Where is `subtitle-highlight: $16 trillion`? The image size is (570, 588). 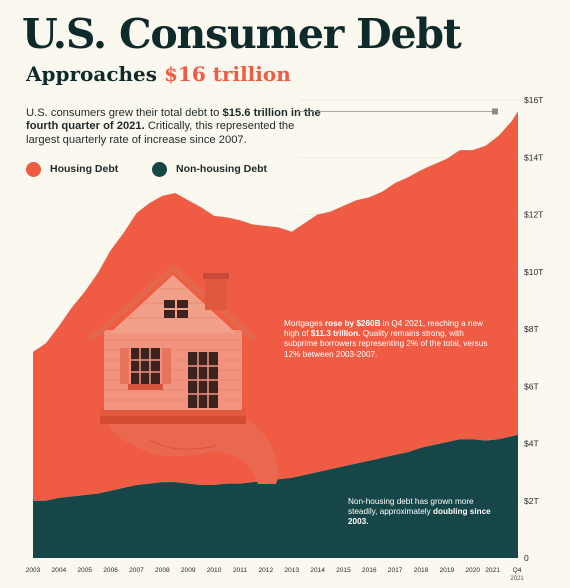 subtitle-highlight: $16 trillion is located at coordinates (227, 74).